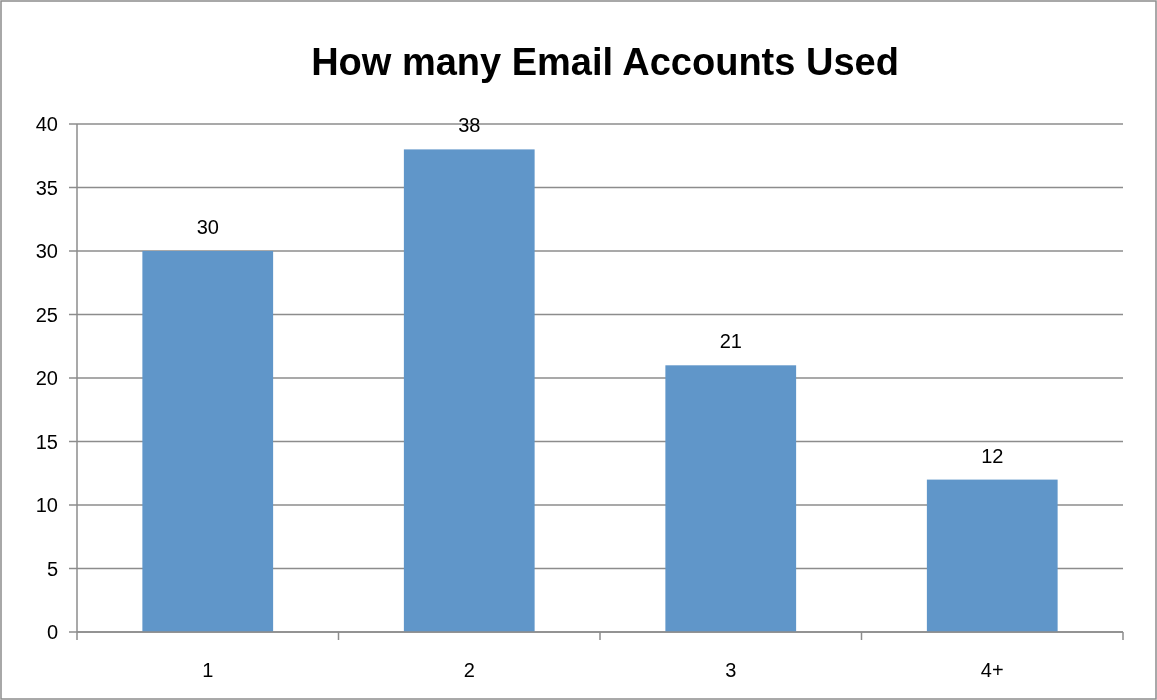  What do you see at coordinates (46, 251) in the screenshot?
I see `y-tick-label: 30` at bounding box center [46, 251].